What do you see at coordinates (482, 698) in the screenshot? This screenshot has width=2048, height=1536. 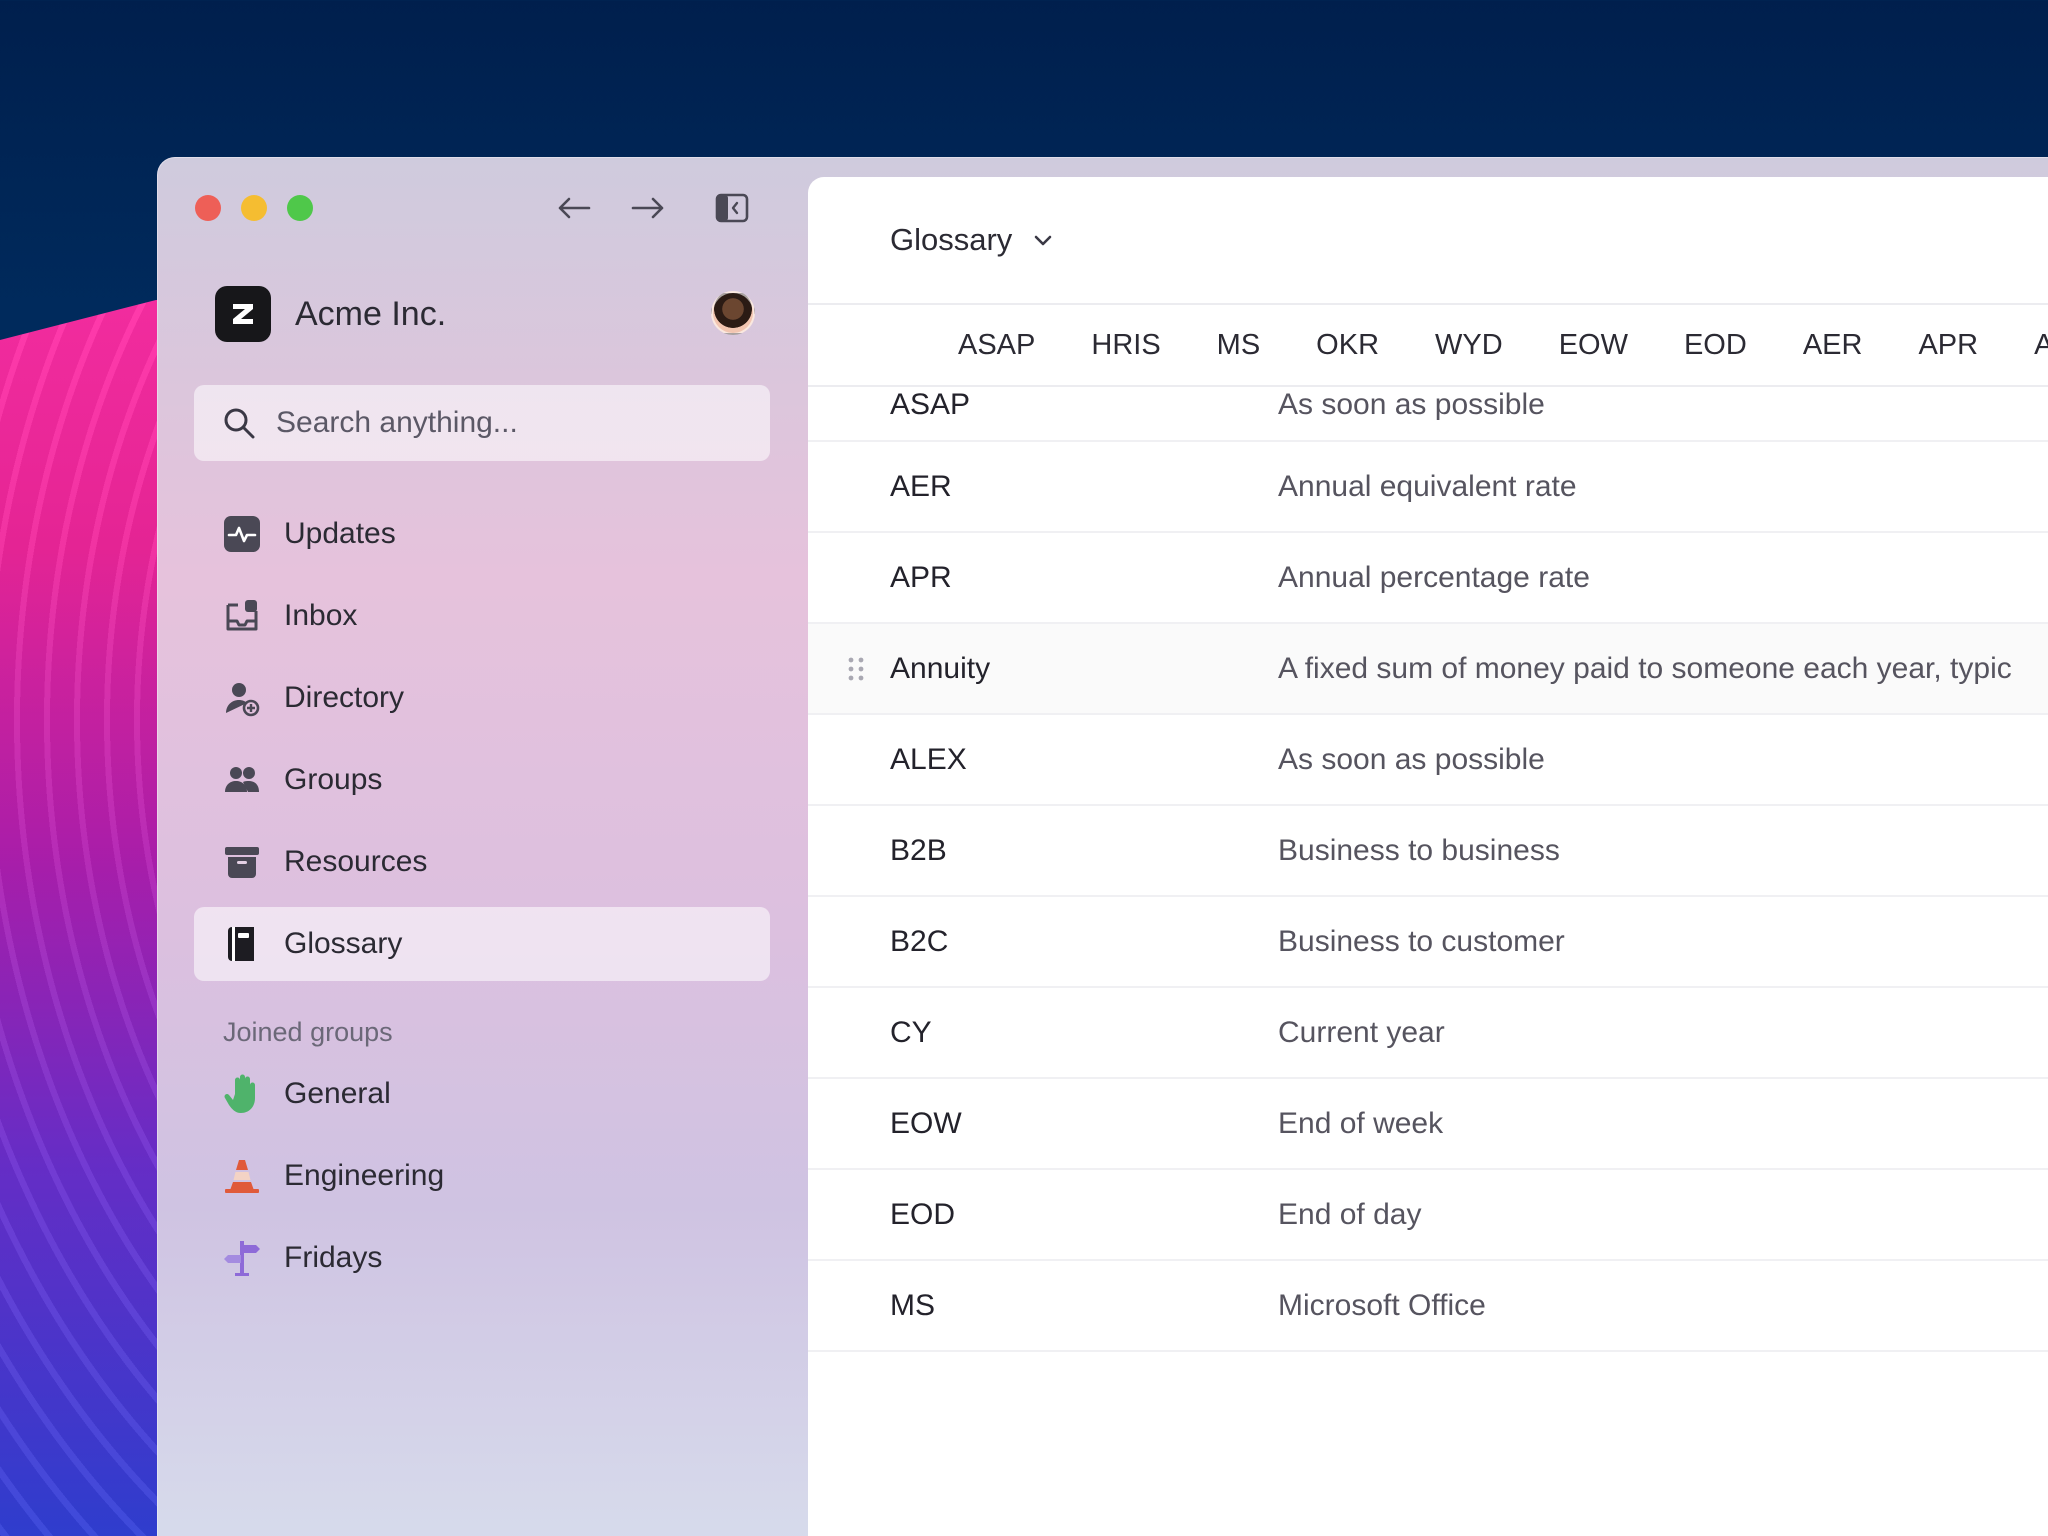 I see `sidebar-item-directory: Directory` at bounding box center [482, 698].